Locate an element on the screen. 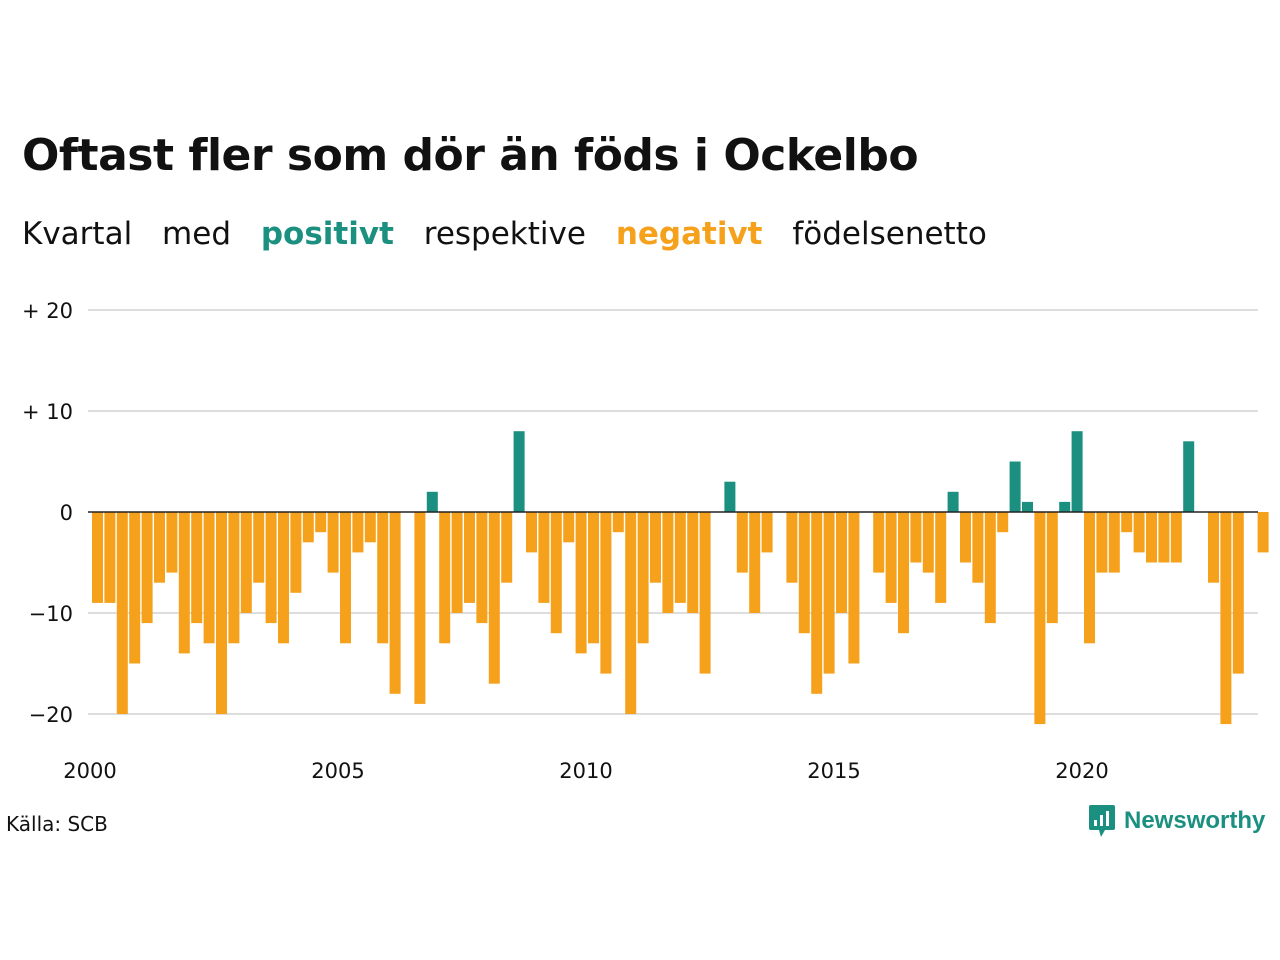 Image resolution: width=1280 pixels, height=960 pixels. subtitle-word-respektive: respektive is located at coordinates (504, 234).